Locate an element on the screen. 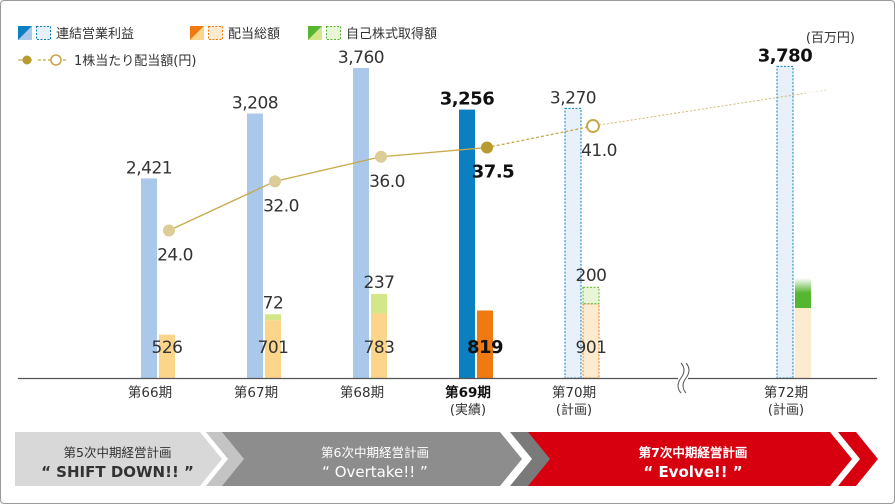 The image size is (895, 504). label-profit-5: 3,780 is located at coordinates (785, 55).